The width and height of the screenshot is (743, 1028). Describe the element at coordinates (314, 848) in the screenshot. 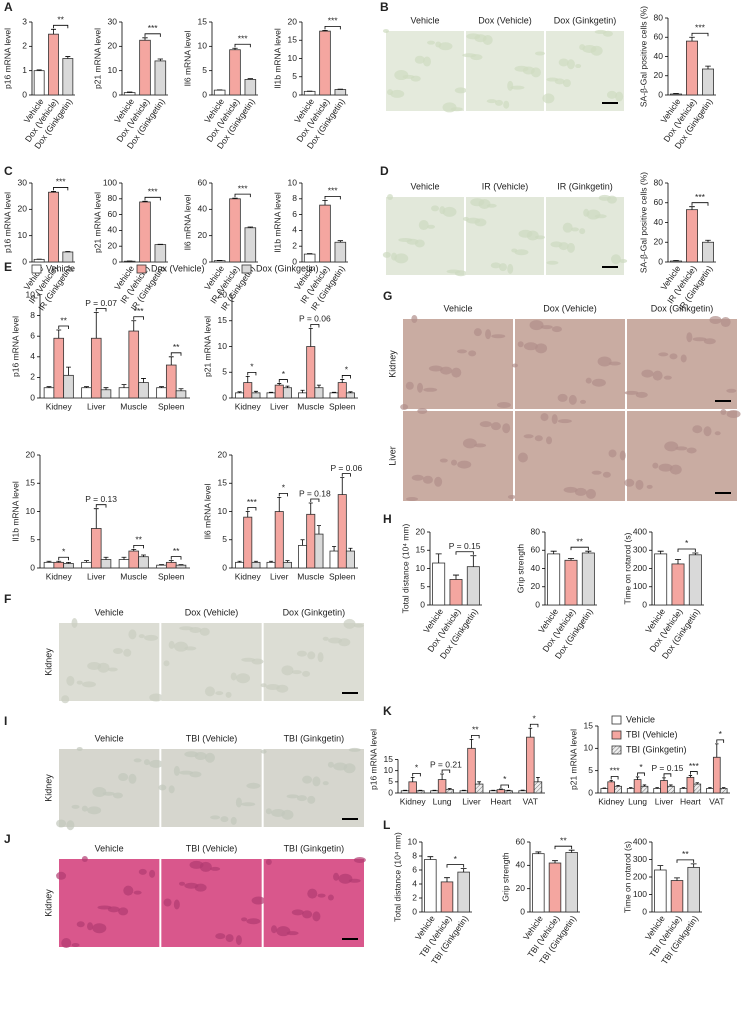

I see `column-label: TBI (Ginkgetin)` at that location.